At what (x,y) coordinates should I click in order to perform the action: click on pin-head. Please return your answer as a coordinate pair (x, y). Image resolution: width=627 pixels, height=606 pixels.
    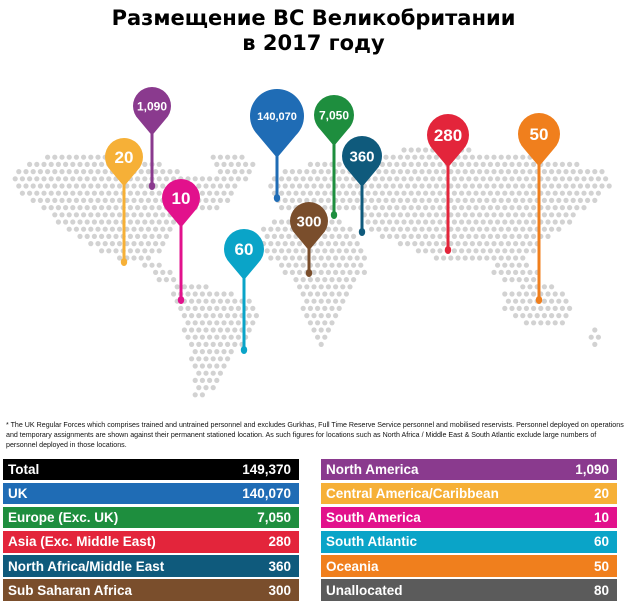
    Looking at the image, I should click on (181, 203).